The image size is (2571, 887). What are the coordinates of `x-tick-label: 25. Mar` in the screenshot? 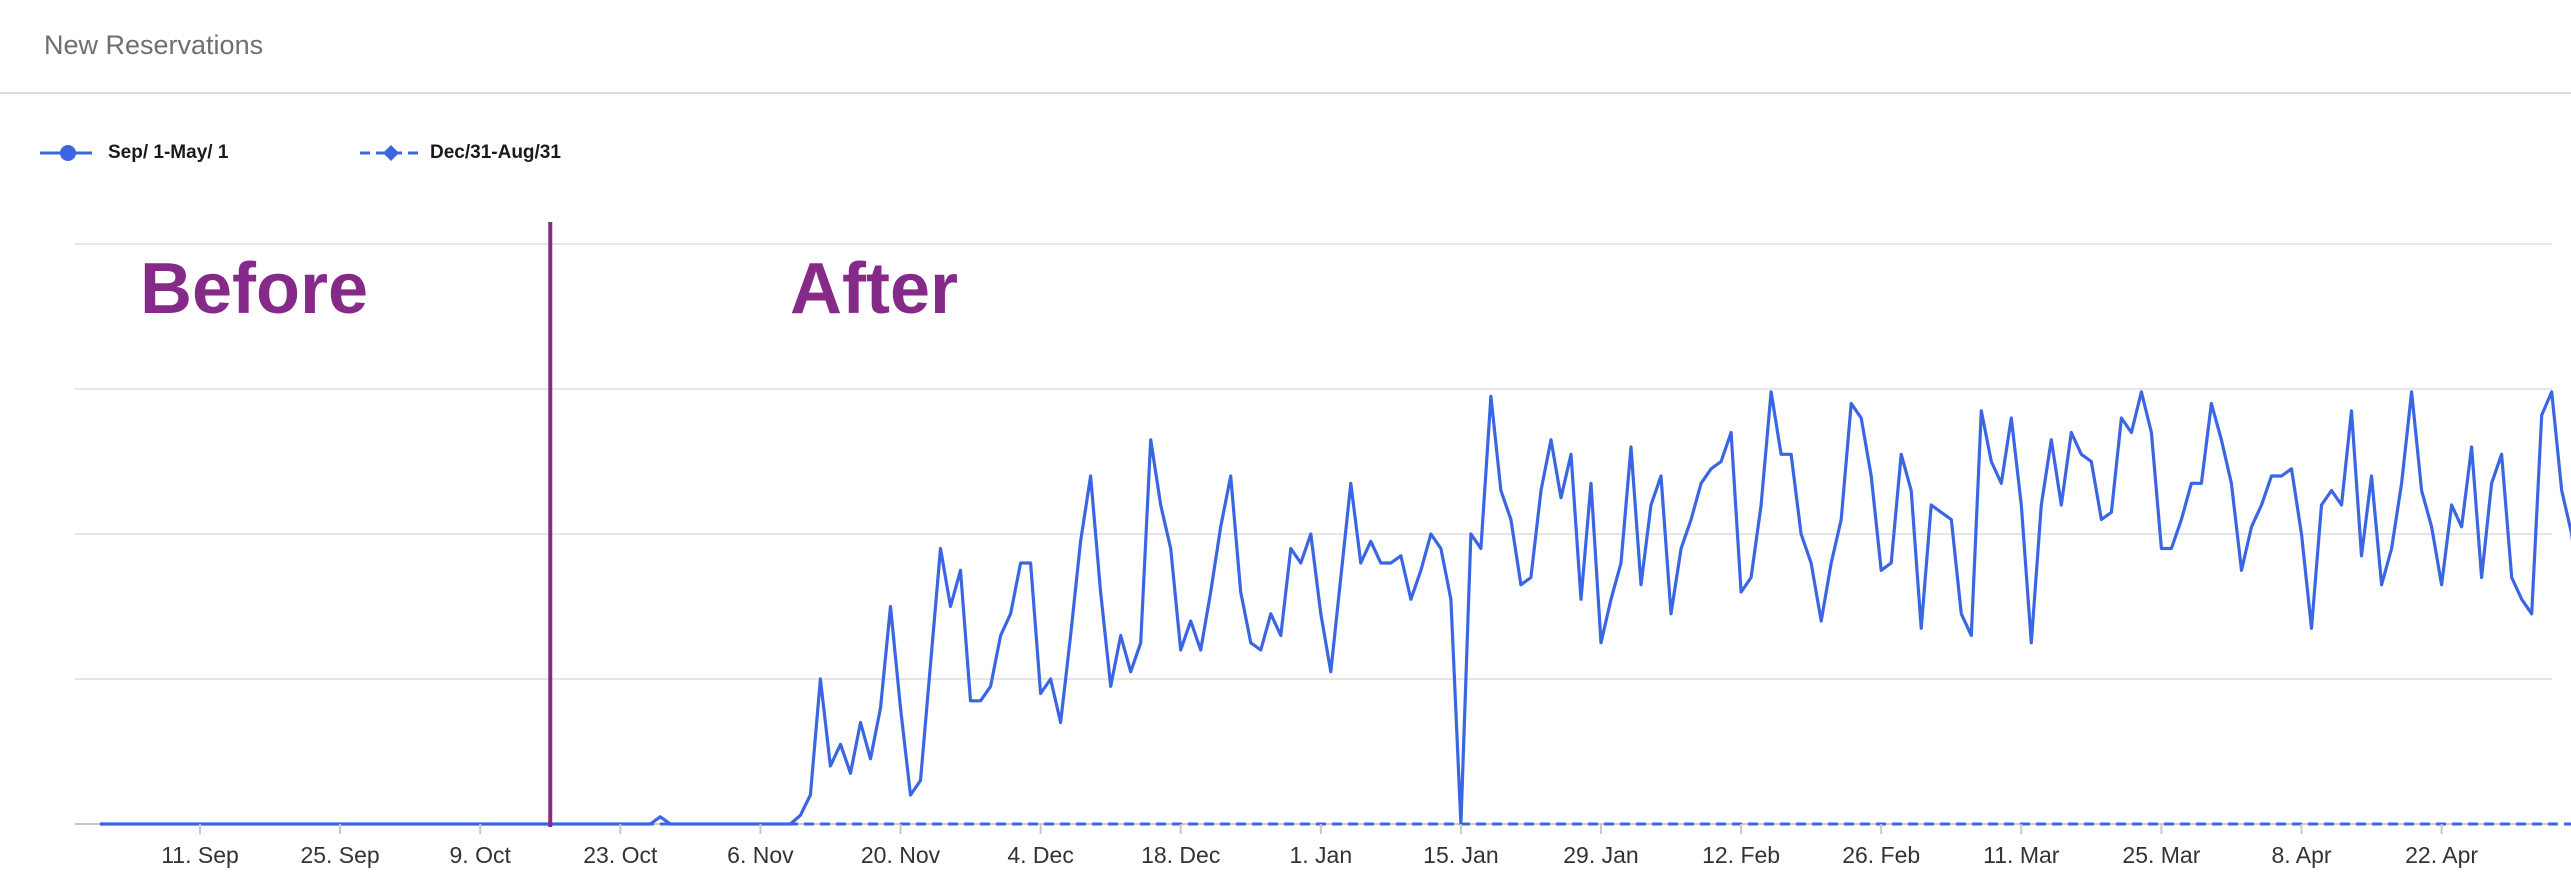 It's located at (2161, 855).